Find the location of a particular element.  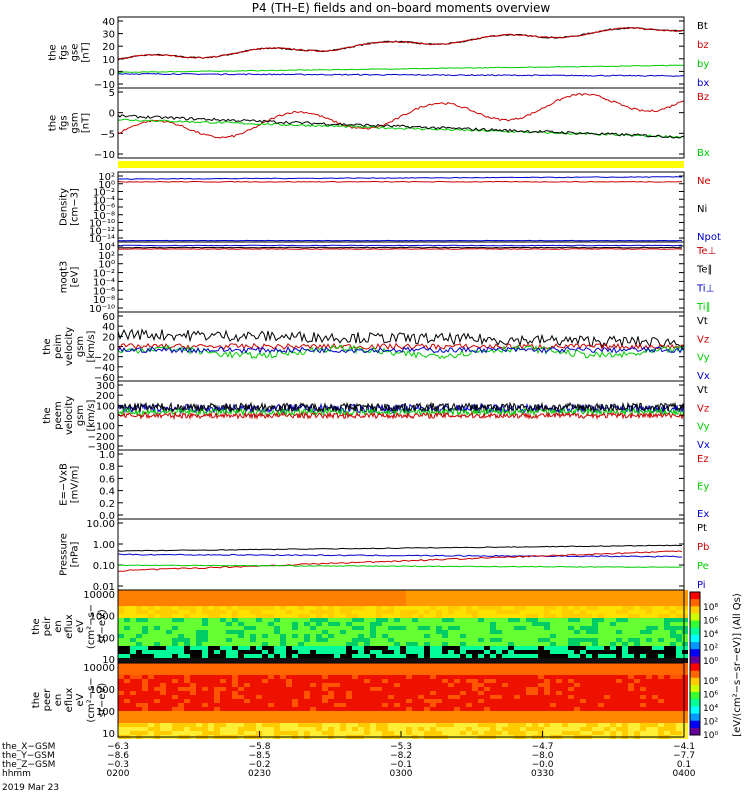

y-tick-label: 100 is located at coordinates (105, 712).